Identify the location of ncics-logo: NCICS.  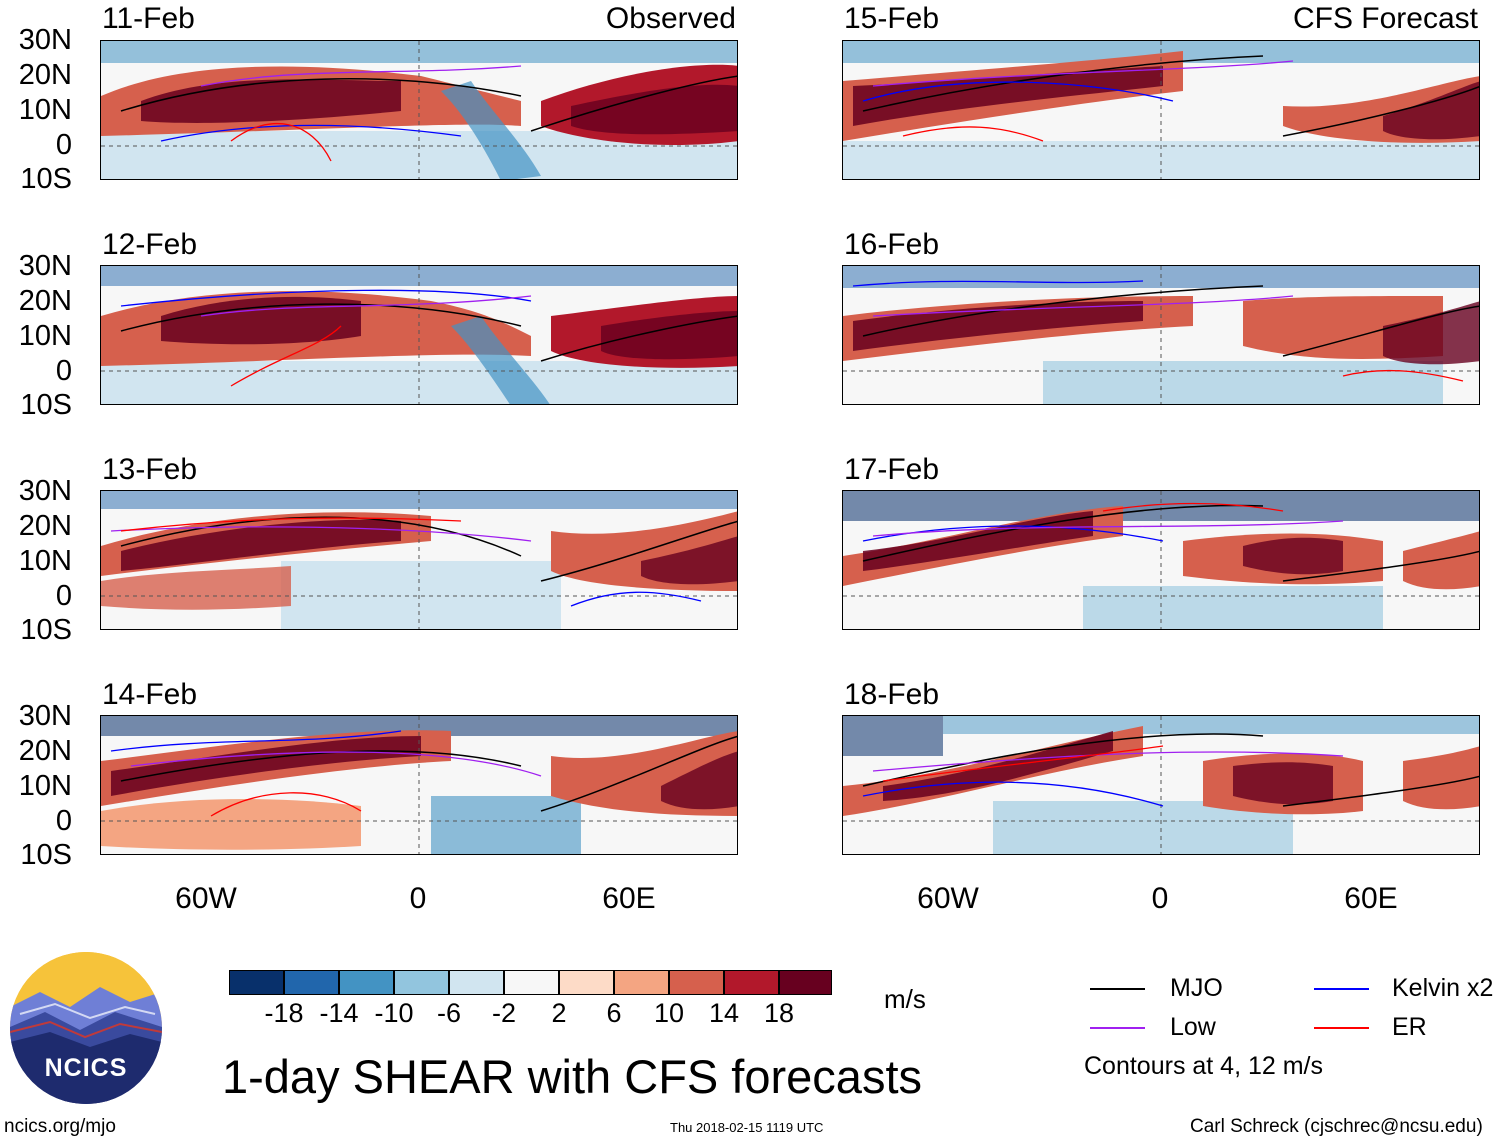
(86, 1028).